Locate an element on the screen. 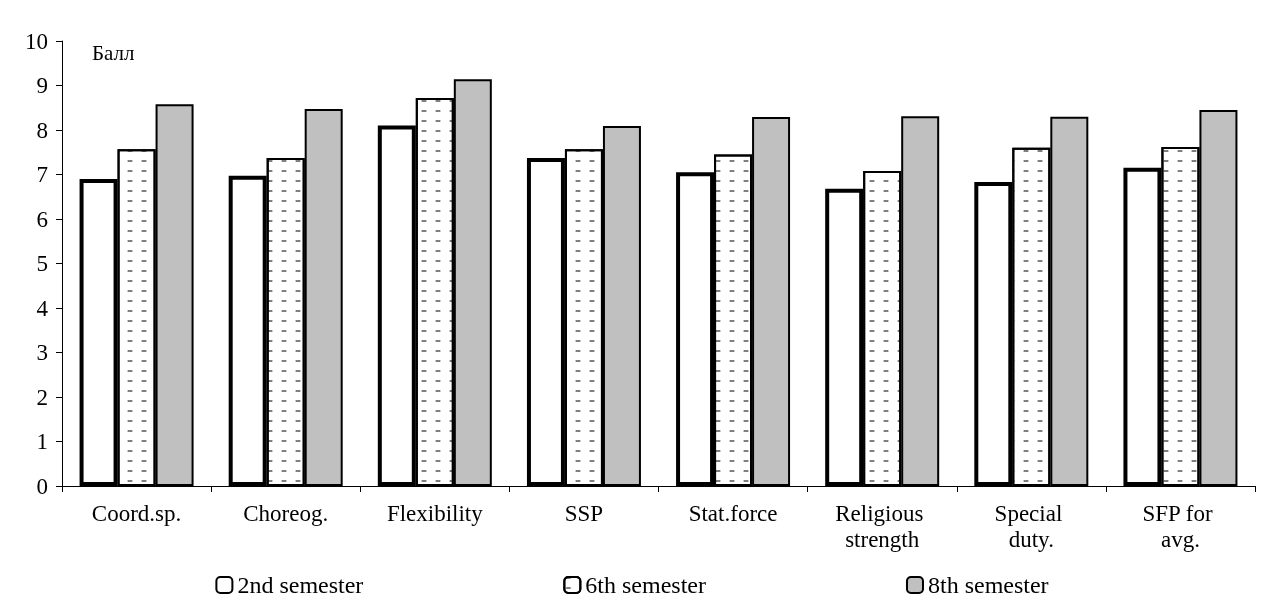  x-tick-label: Choreog. is located at coordinates (286, 513).